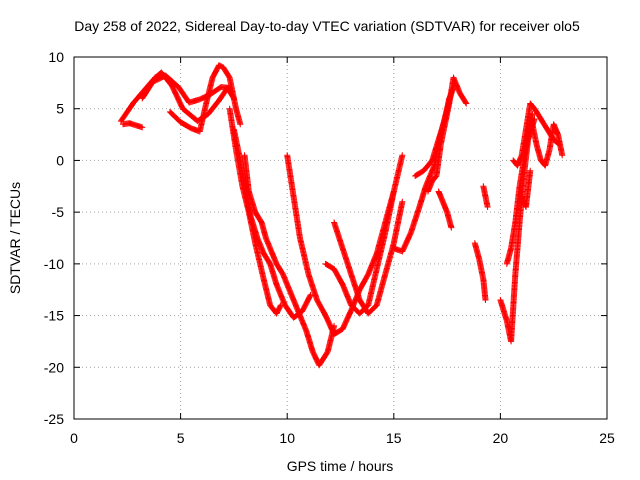 The width and height of the screenshot is (640, 480). I want to click on x-tick-label: 25, so click(607, 438).